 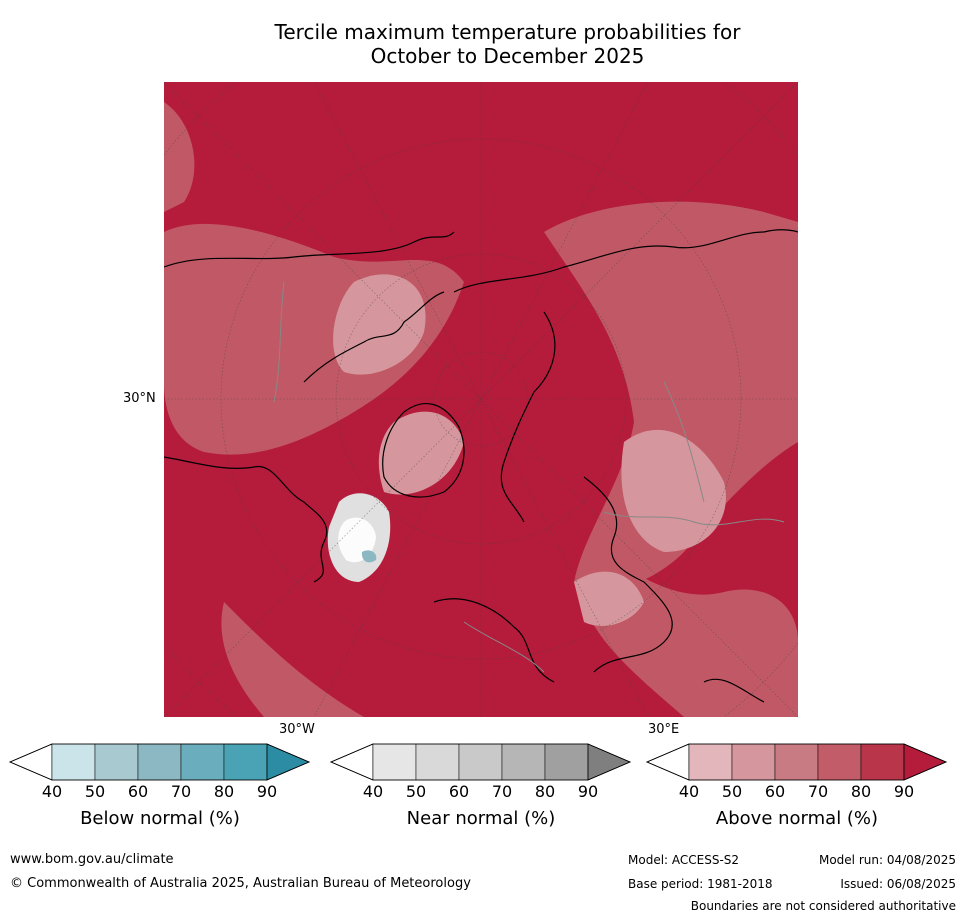 I want to click on colorbar-below-tick: 60, so click(x=138, y=791).